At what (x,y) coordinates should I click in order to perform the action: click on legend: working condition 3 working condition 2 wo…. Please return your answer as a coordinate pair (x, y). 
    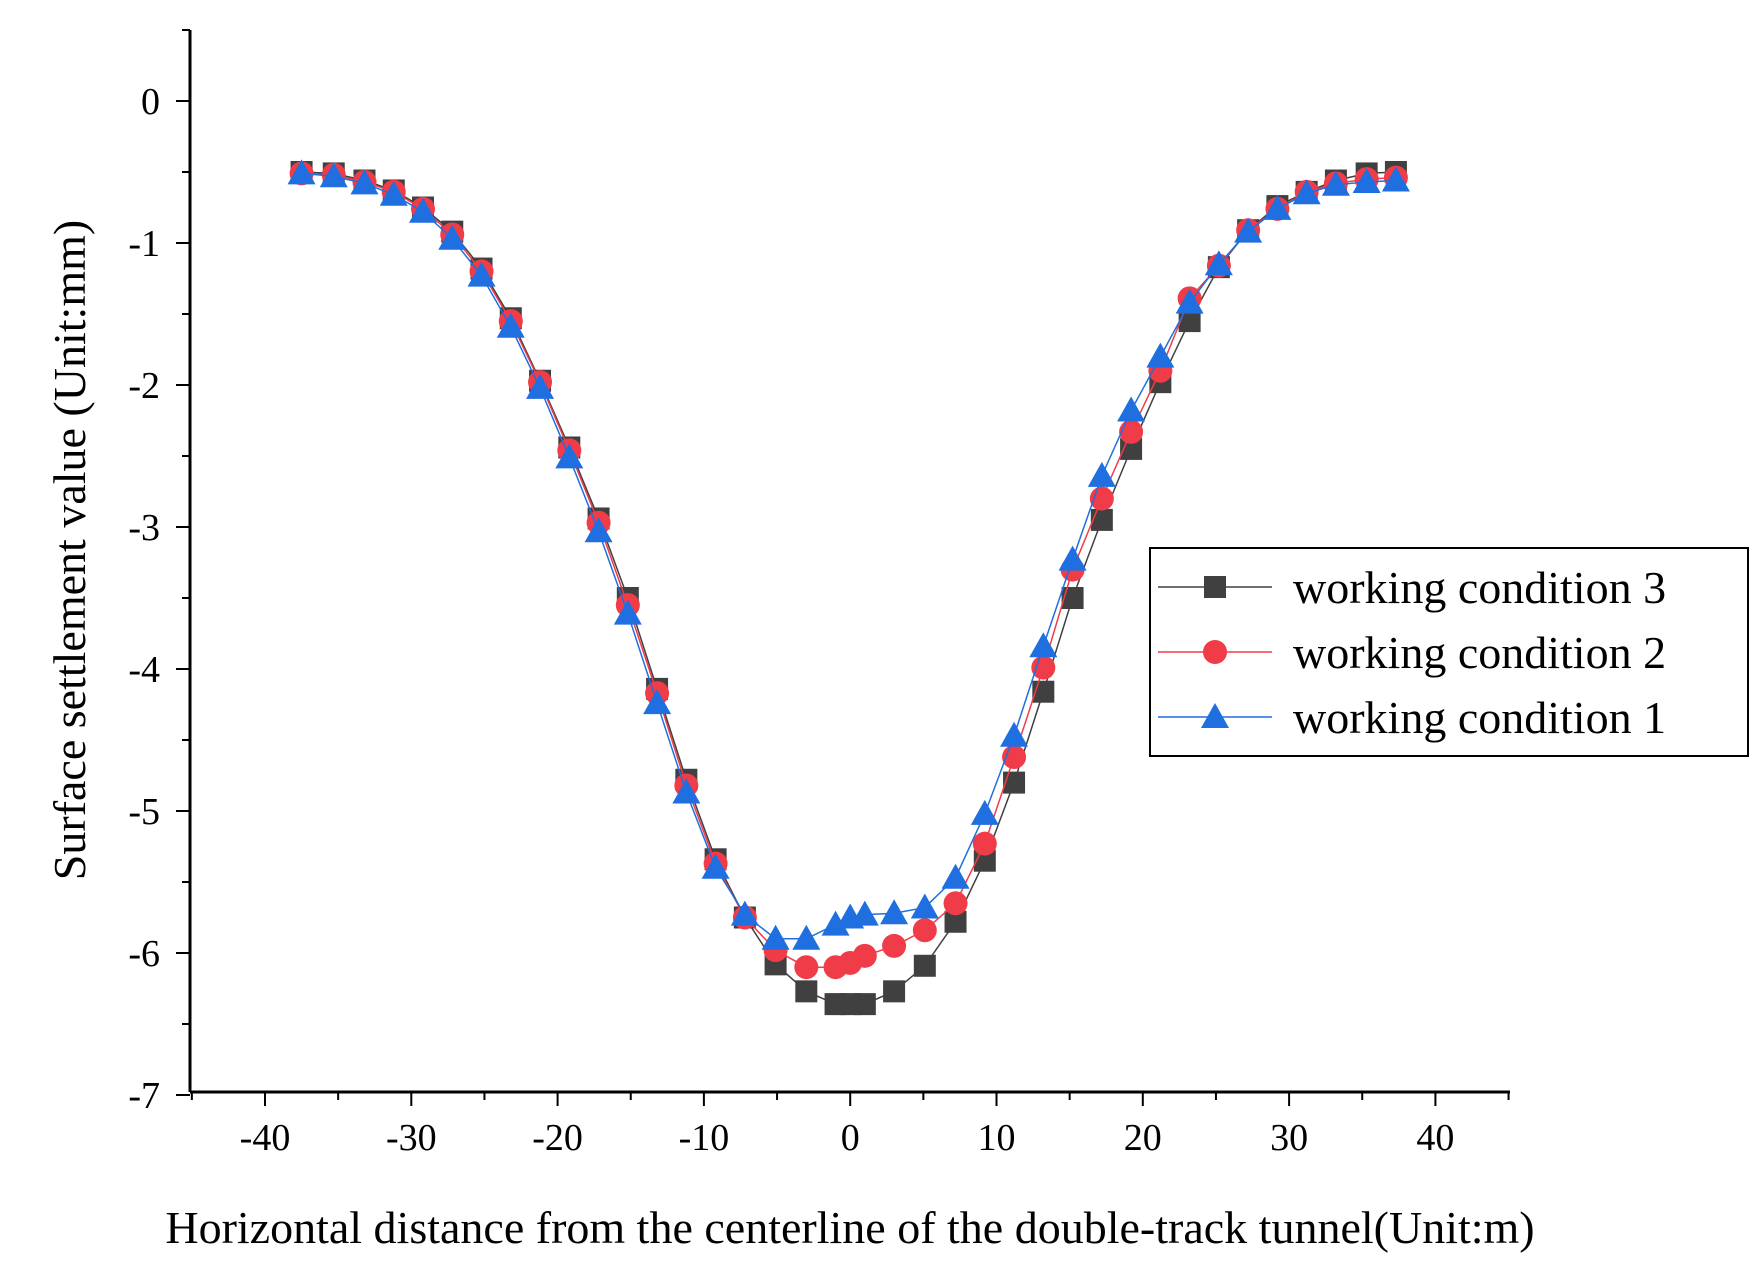
    Looking at the image, I should click on (1449, 652).